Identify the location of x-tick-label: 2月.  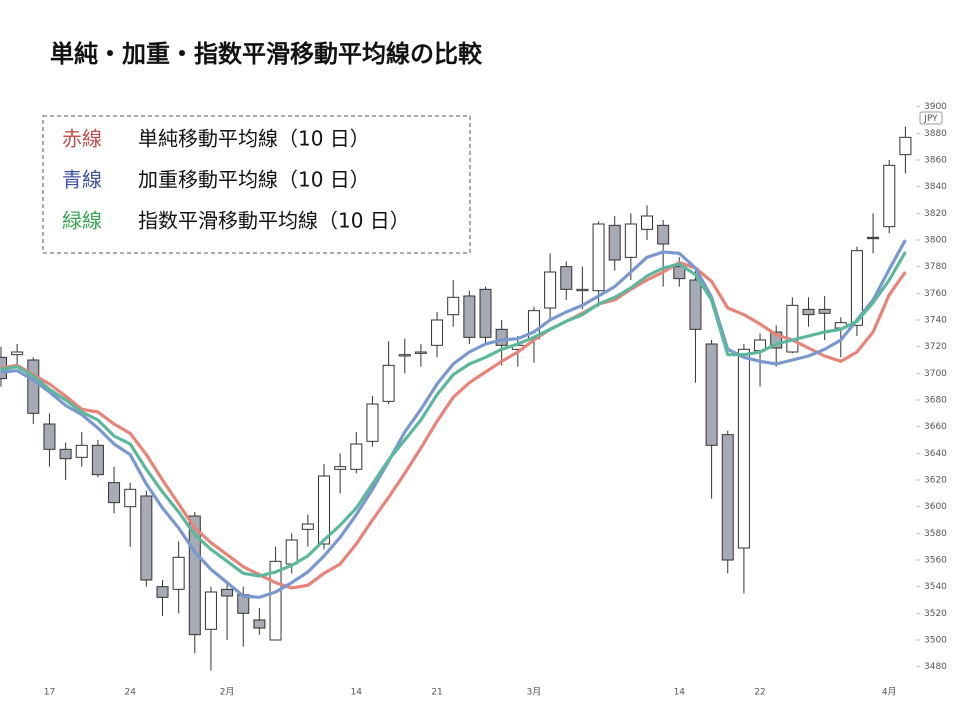
(227, 692).